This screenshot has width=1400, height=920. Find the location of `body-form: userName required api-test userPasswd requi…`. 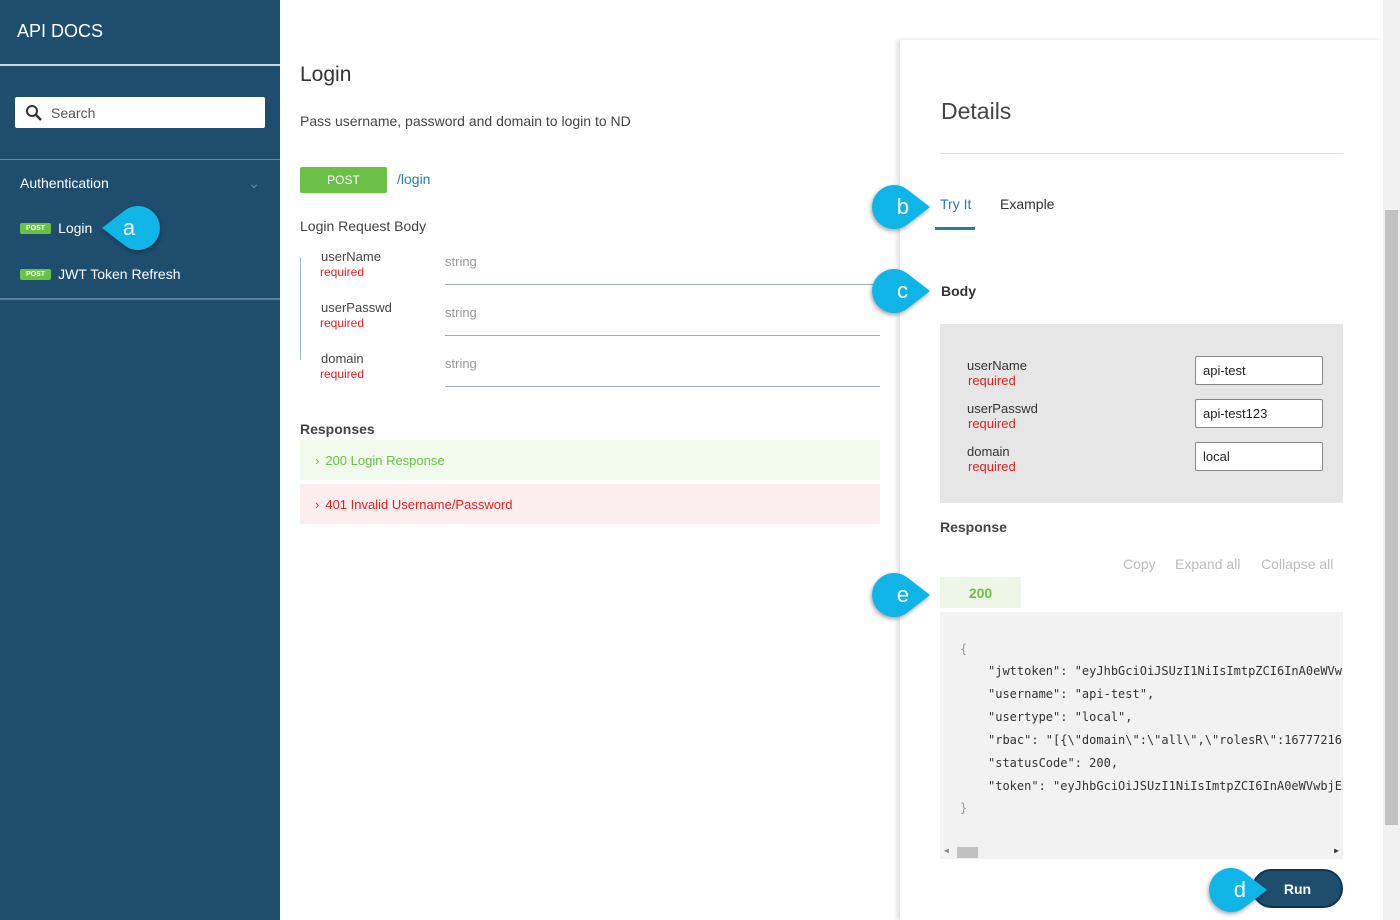

body-form: userName required api-test userPasswd requi… is located at coordinates (1141, 413).